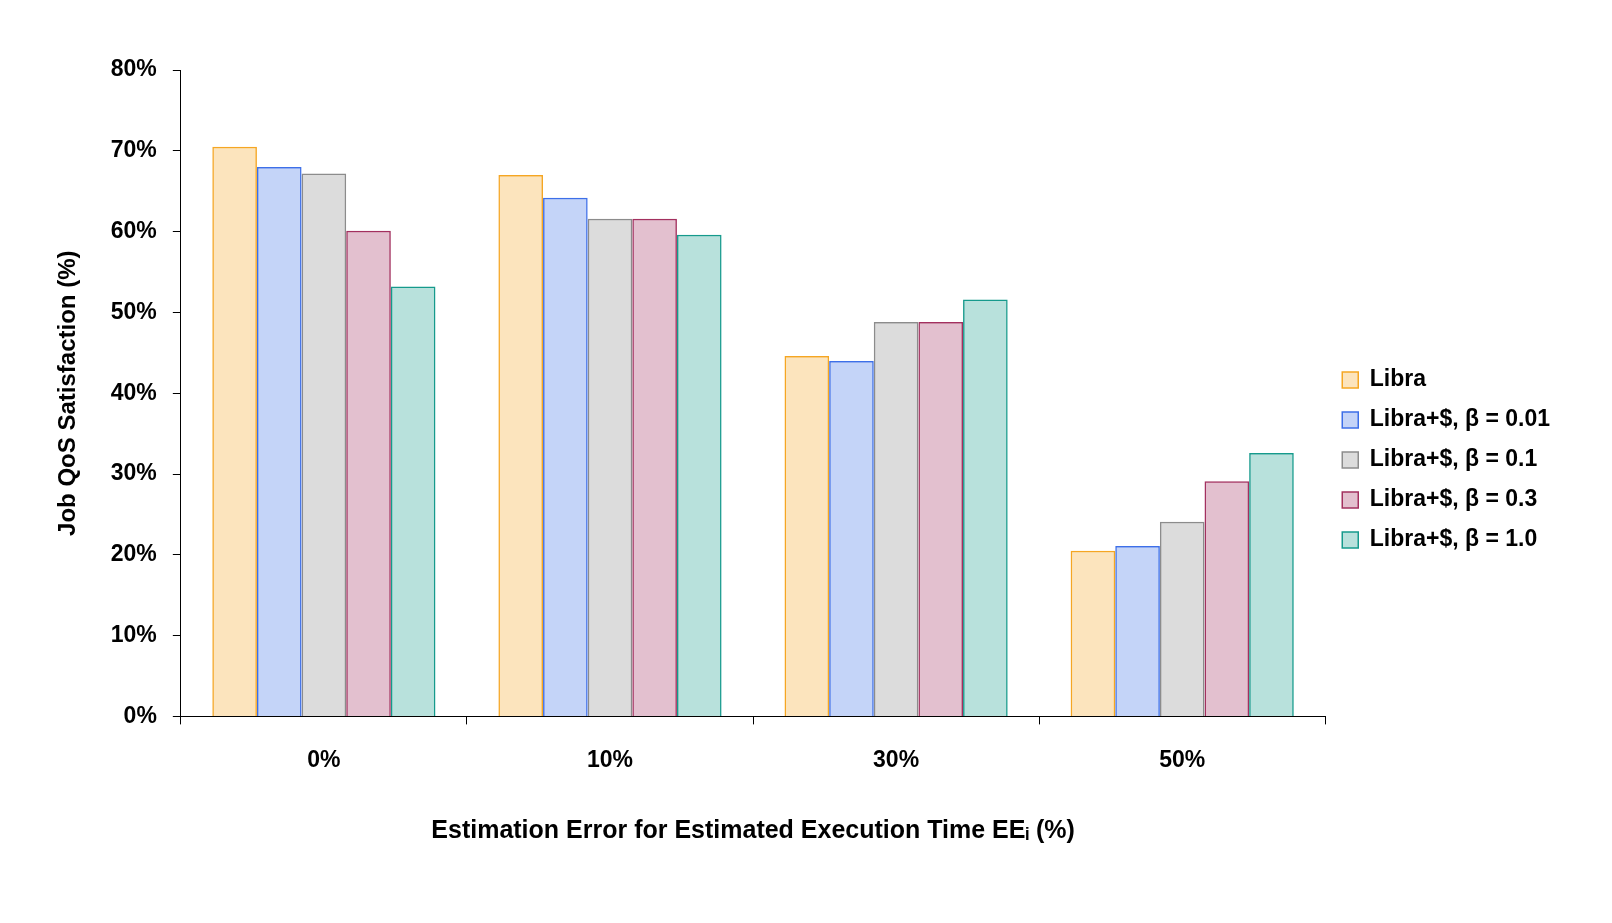 The height and width of the screenshot is (923, 1612). What do you see at coordinates (1453, 458) in the screenshot?
I see `legend-label: Libra+$, β = 0.1` at bounding box center [1453, 458].